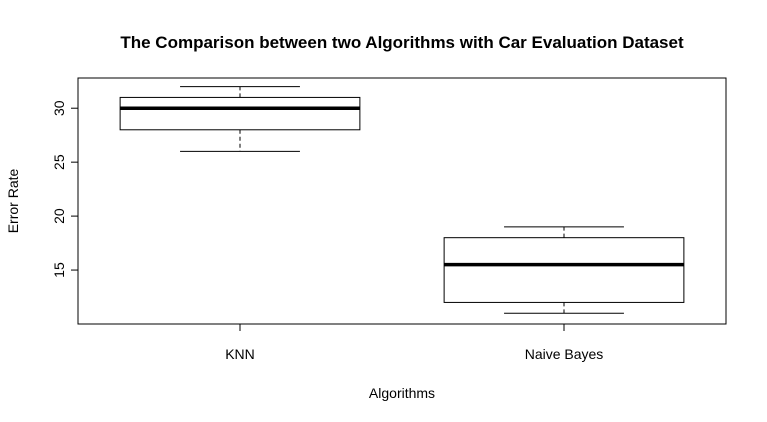 The height and width of the screenshot is (422, 767). I want to click on x-tick-label: KNN, so click(240, 354).